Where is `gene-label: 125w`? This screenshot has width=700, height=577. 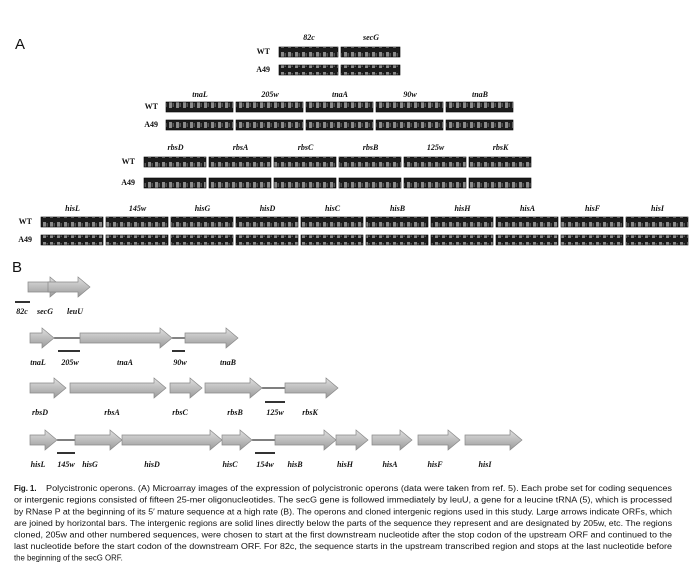 gene-label: 125w is located at coordinates (436, 147).